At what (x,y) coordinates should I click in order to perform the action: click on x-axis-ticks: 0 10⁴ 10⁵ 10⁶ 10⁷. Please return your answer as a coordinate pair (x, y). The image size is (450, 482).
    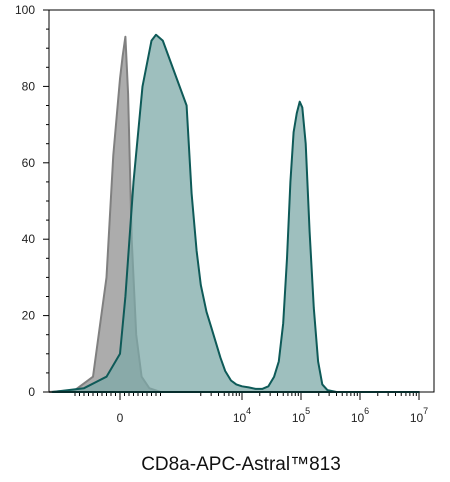
    Looking at the image, I should click on (251, 408).